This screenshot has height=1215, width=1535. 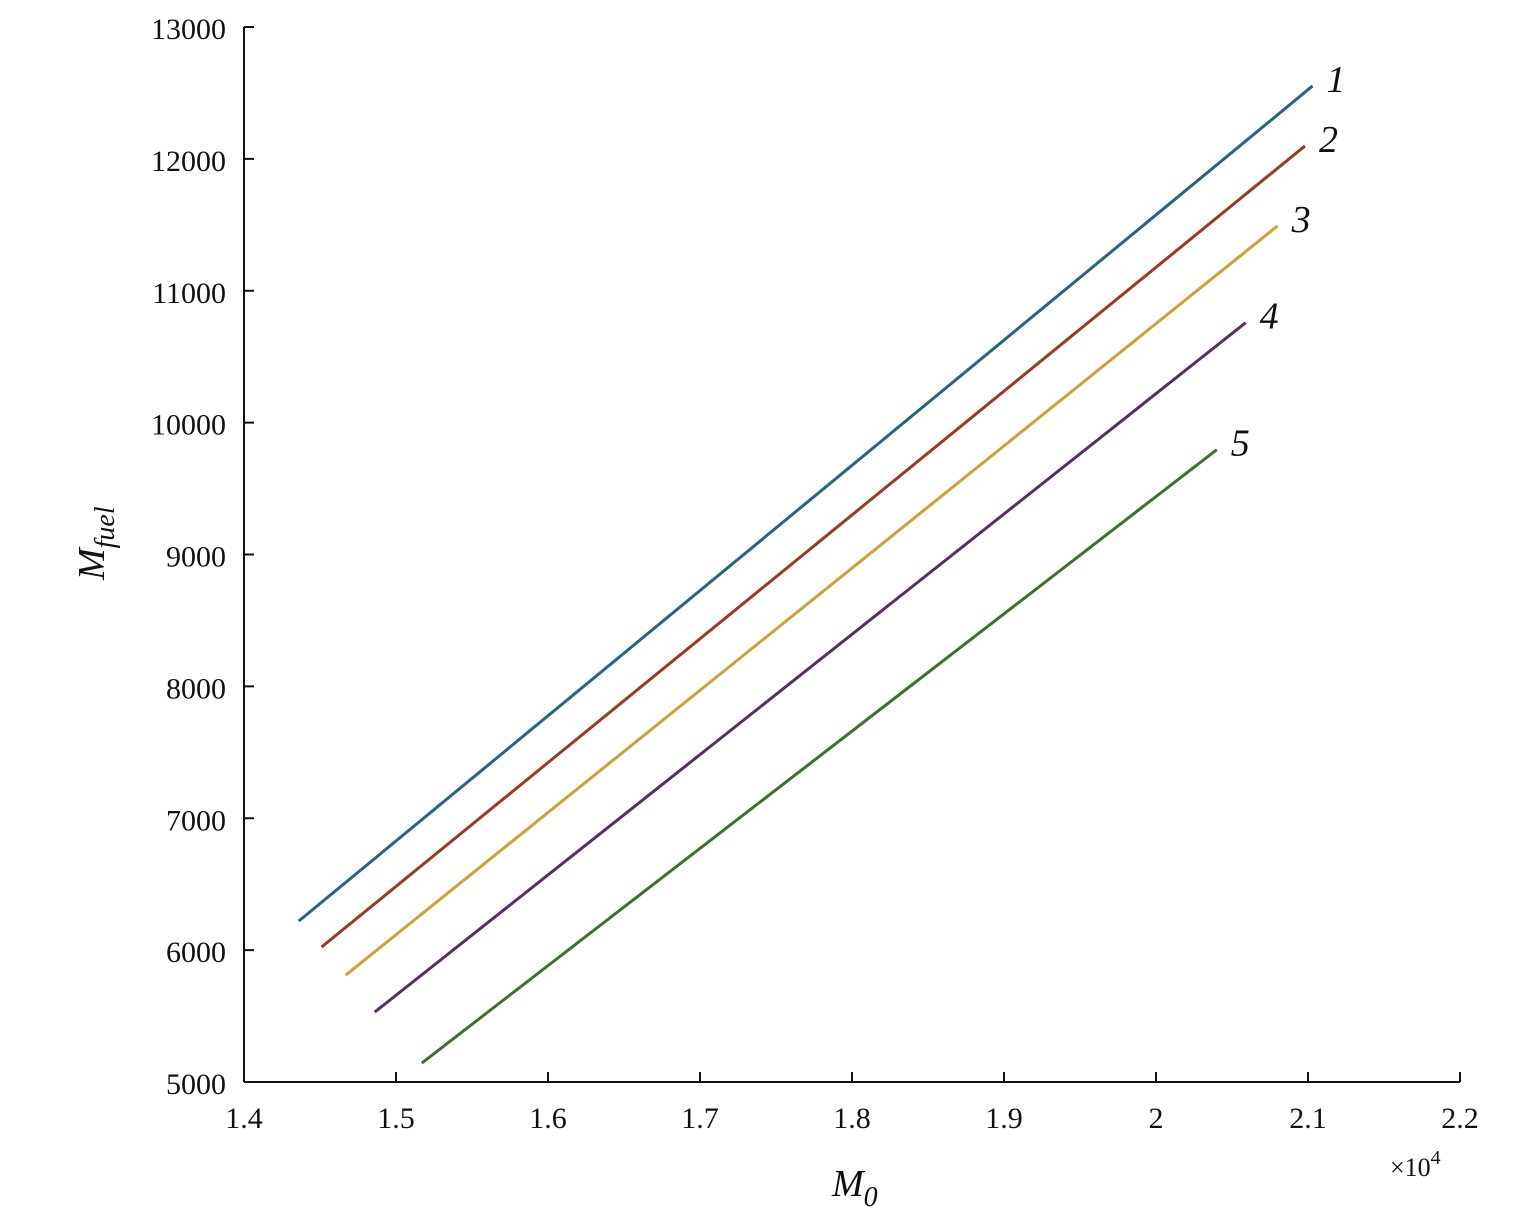 I want to click on y-tick-label: 5000, so click(x=196, y=1084).